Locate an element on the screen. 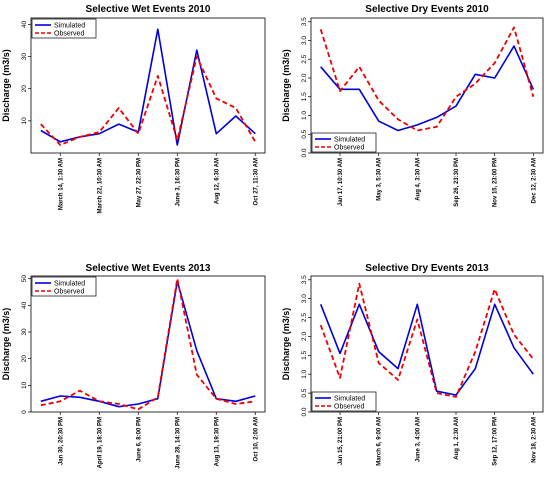 This screenshot has width=550, height=487. chart-title: Selective Wet Events 2013 is located at coordinates (148, 268).